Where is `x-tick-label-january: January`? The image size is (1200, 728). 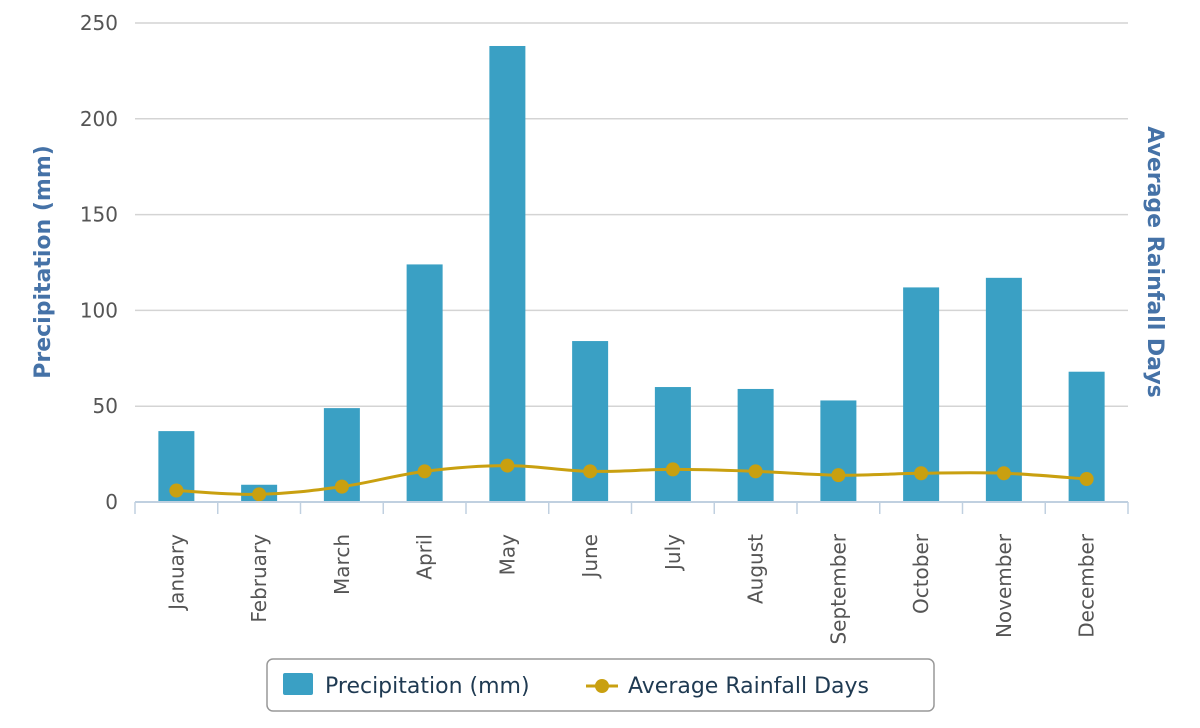
x-tick-label-january: January is located at coordinates (176, 573).